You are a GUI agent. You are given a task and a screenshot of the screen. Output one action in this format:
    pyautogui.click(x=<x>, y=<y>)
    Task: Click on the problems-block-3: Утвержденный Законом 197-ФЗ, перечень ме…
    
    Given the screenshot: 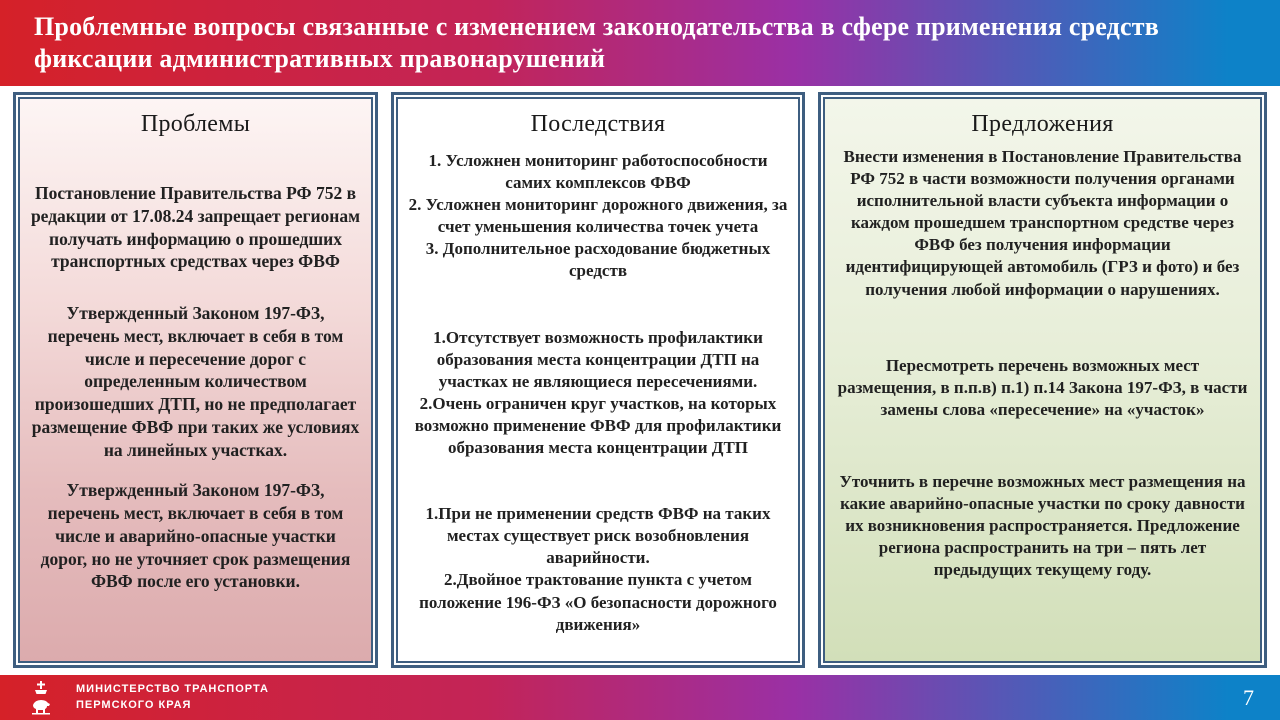 What is the action you would take?
    pyautogui.click(x=195, y=536)
    